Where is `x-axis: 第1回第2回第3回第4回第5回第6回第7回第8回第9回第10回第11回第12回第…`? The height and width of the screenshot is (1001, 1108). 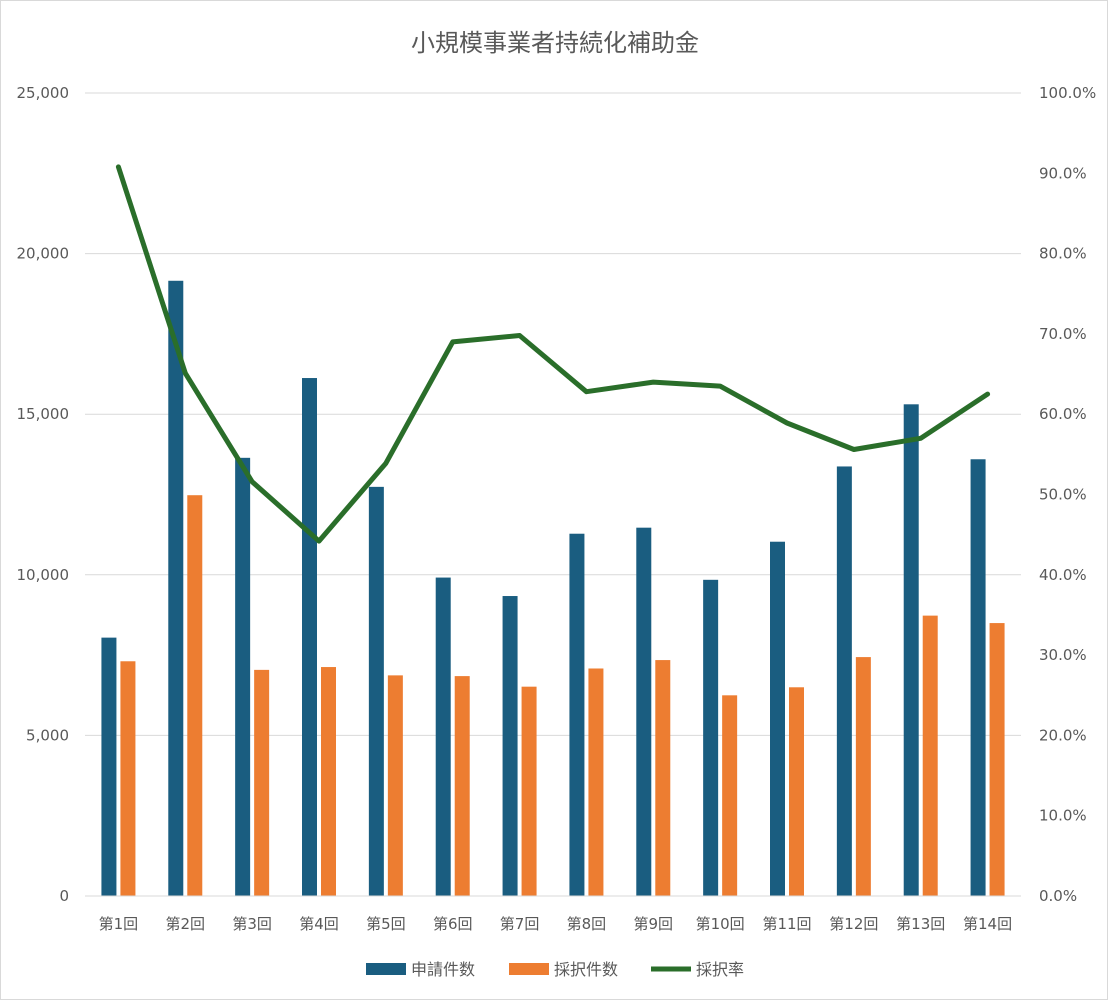 x-axis: 第1回第2回第3回第4回第5回第6回第7回第8回第9回第10回第11回第12回第… is located at coordinates (553, 914).